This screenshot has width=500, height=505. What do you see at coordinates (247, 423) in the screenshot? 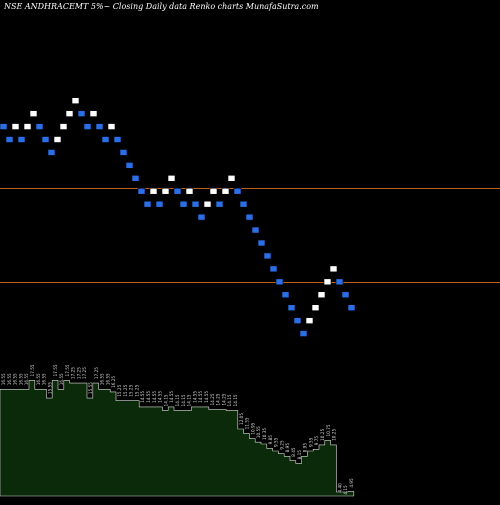
I see `price-label: 11.55` at bounding box center [247, 423].